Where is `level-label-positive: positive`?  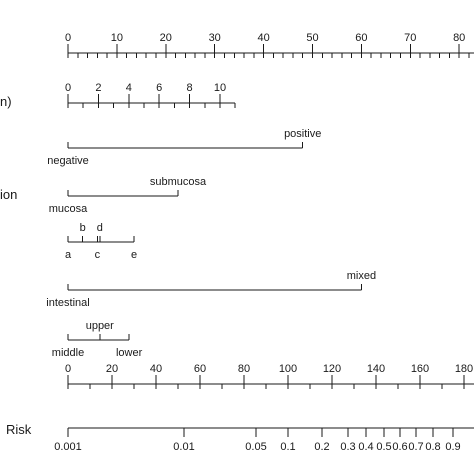 level-label-positive: positive is located at coordinates (302, 134).